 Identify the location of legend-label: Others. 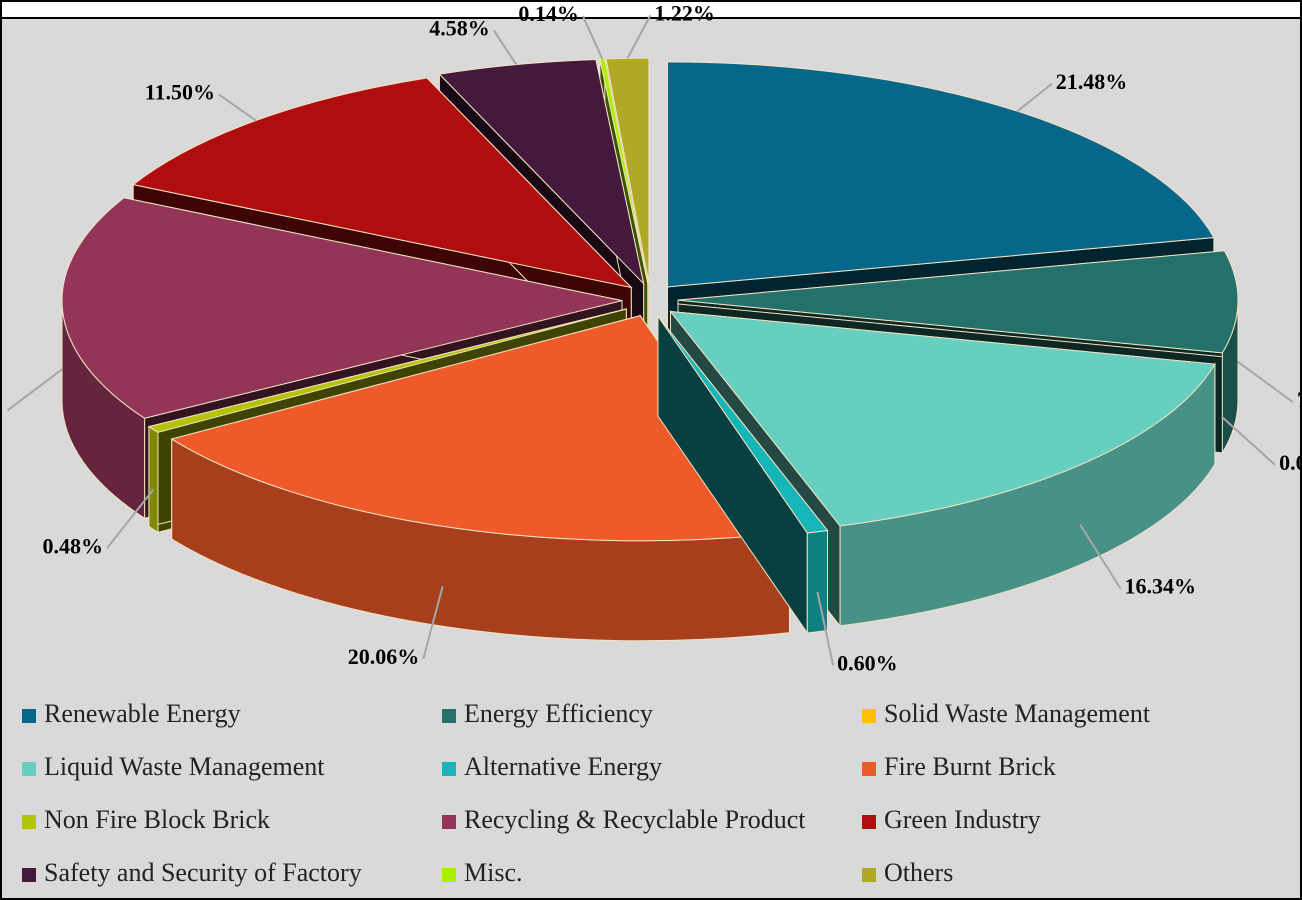
(918, 872).